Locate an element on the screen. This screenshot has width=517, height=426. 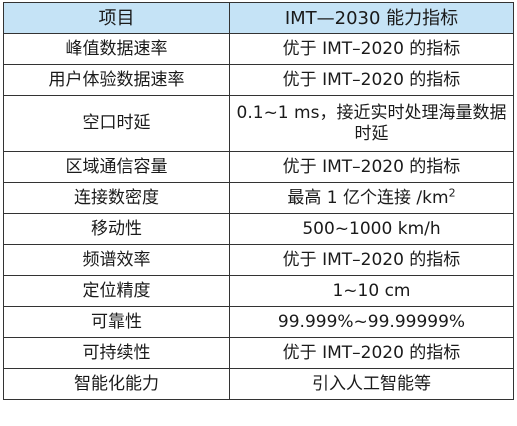
row-item-positioning-accuracy: 定位精度 is located at coordinates (116, 291).